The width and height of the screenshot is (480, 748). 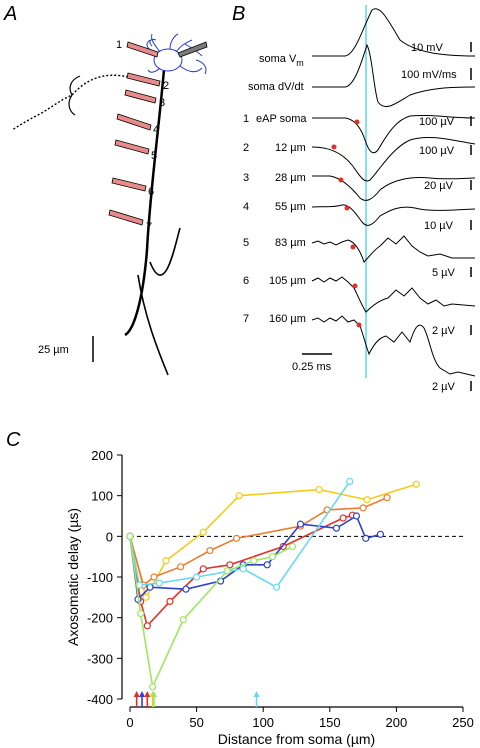 What do you see at coordinates (281, 60) in the screenshot?
I see `trace-label-soma-vm: soma Vm` at bounding box center [281, 60].